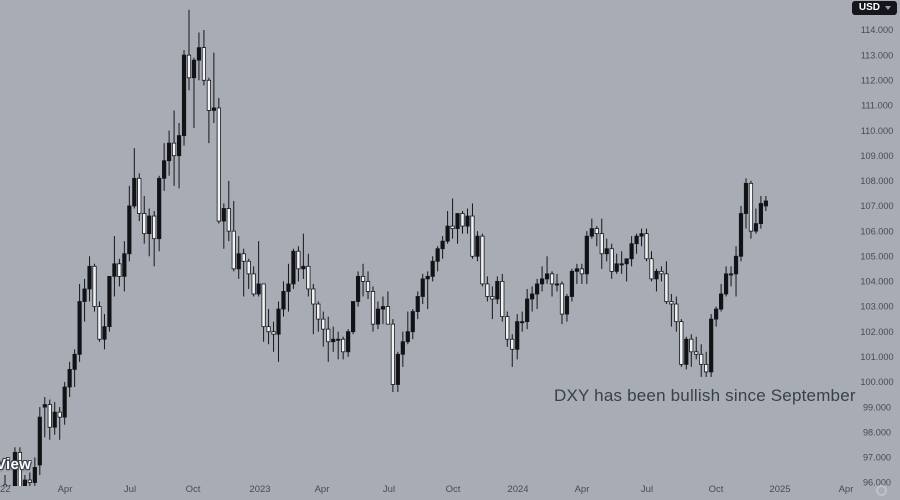 The height and width of the screenshot is (500, 900). Describe the element at coordinates (877, 55) in the screenshot. I see `price-tick-label: 113.000` at that location.